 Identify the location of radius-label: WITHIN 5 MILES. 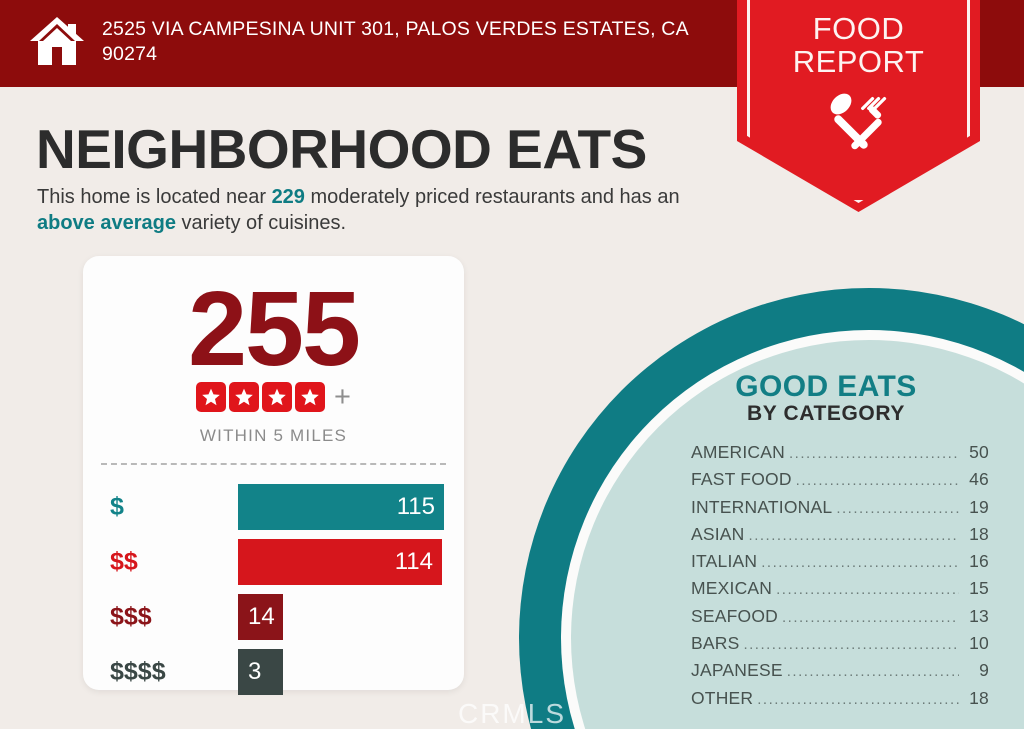
(273, 435).